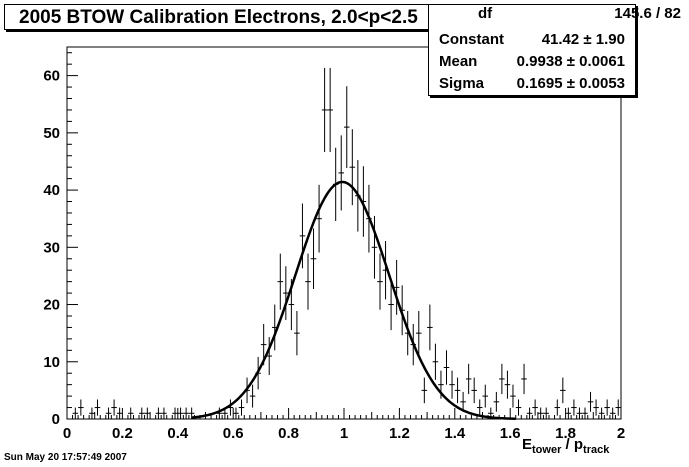 The width and height of the screenshot is (689, 467). What do you see at coordinates (399, 433) in the screenshot?
I see `x-tick-label: 1.2` at bounding box center [399, 433].